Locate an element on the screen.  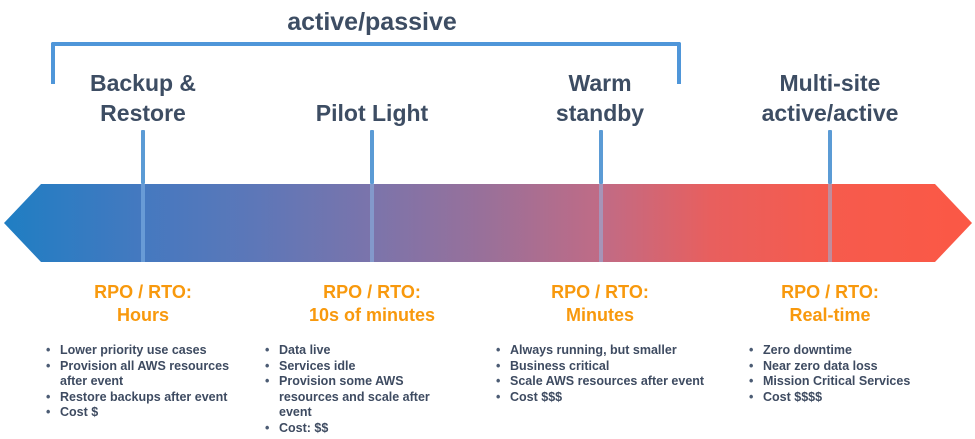
rpo-rto-multi-site: RPO / RTO: Real-time is located at coordinates (830, 304).